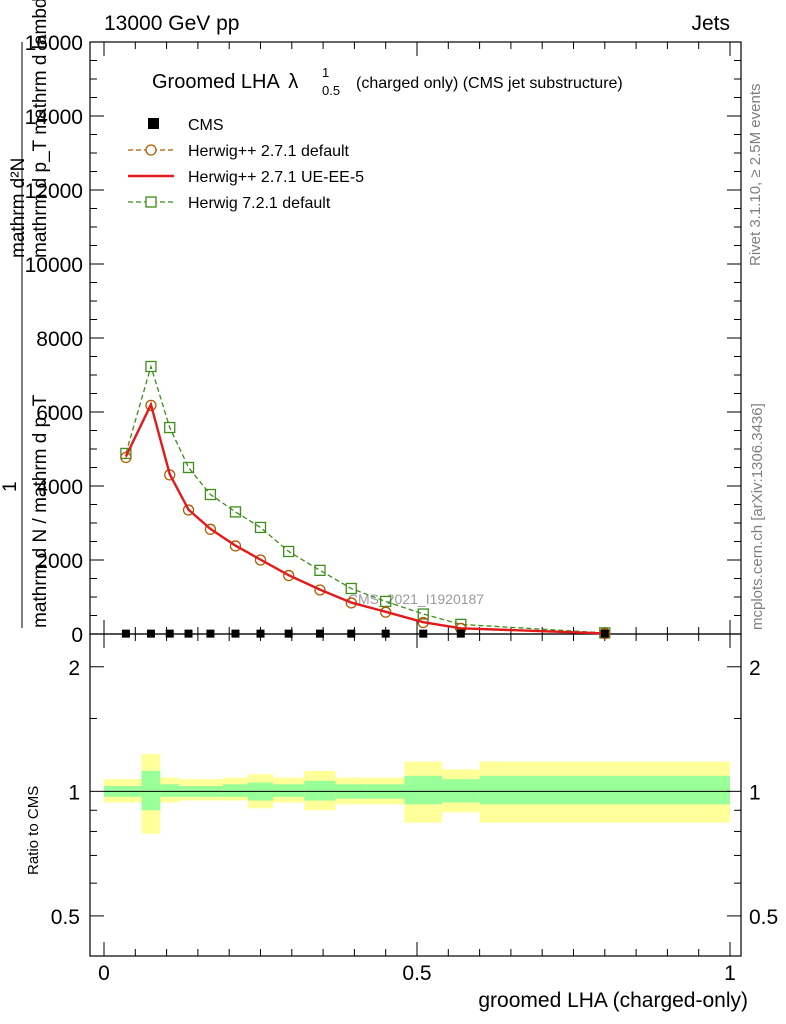  What do you see at coordinates (216, 82) in the screenshot?
I see `title-main: Groomed LHA` at bounding box center [216, 82].